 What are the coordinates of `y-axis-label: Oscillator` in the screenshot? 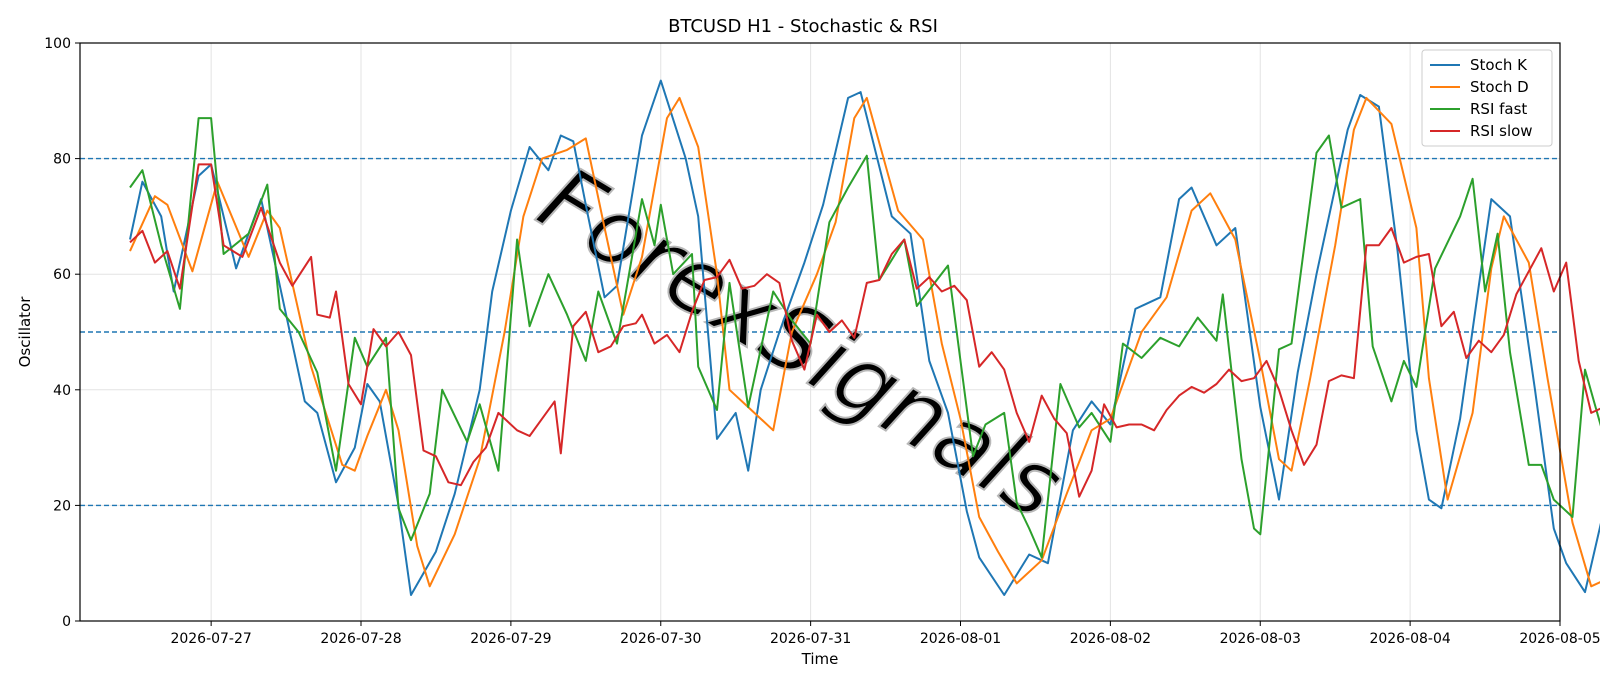 It's located at (25, 332).